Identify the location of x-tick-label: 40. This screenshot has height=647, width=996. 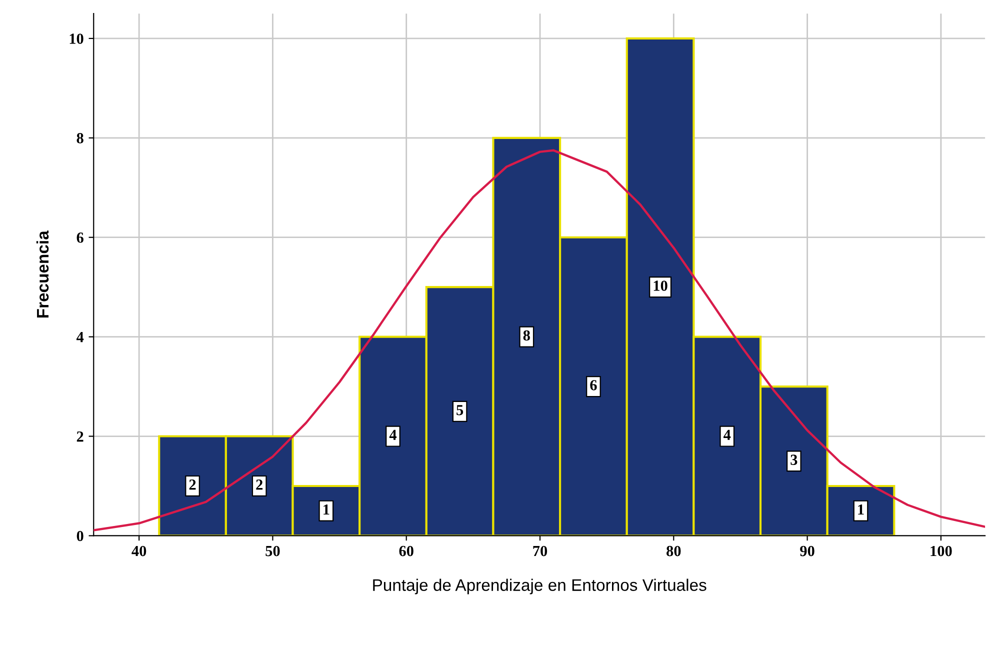
(139, 551).